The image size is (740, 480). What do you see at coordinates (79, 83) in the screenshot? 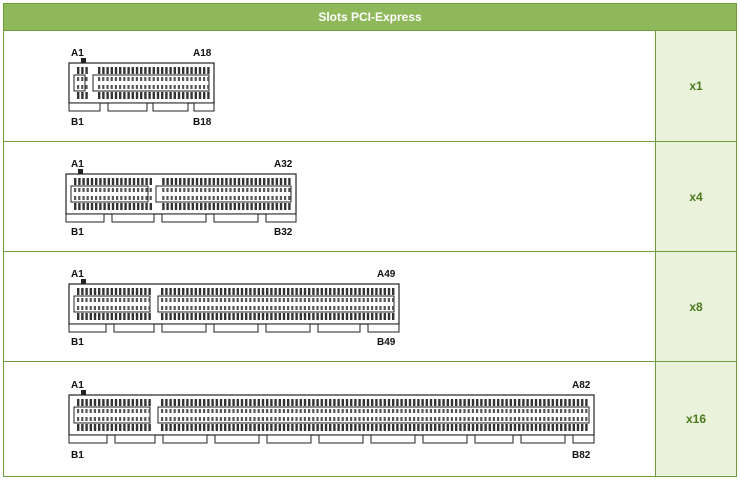
I see `groove-key-side` at bounding box center [79, 83].